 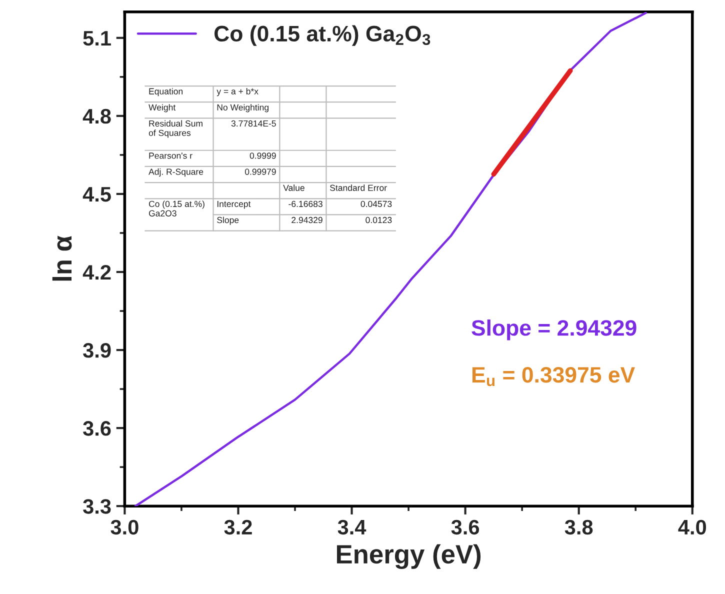 What do you see at coordinates (237, 92) in the screenshot?
I see `annotation: y = a + b*x` at bounding box center [237, 92].